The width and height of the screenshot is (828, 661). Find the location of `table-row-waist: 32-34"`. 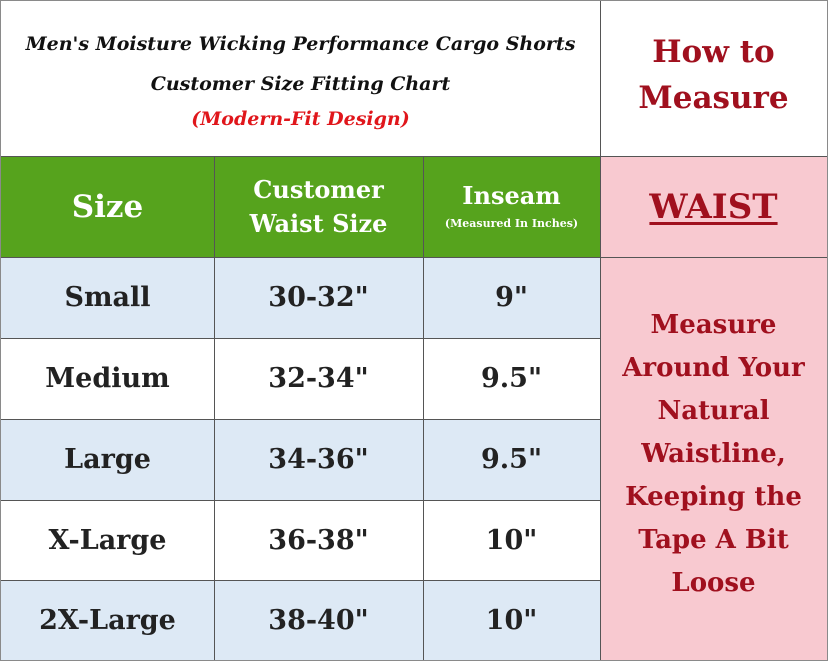

table-row-waist: 32-34" is located at coordinates (318, 378).